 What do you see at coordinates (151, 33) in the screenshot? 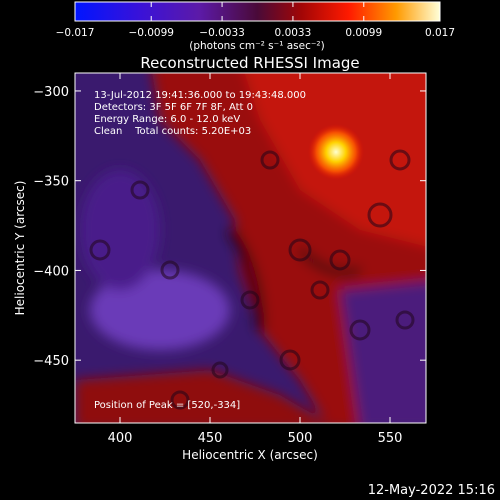
I see `colorbar-tick-label: −0.0099` at bounding box center [151, 33].